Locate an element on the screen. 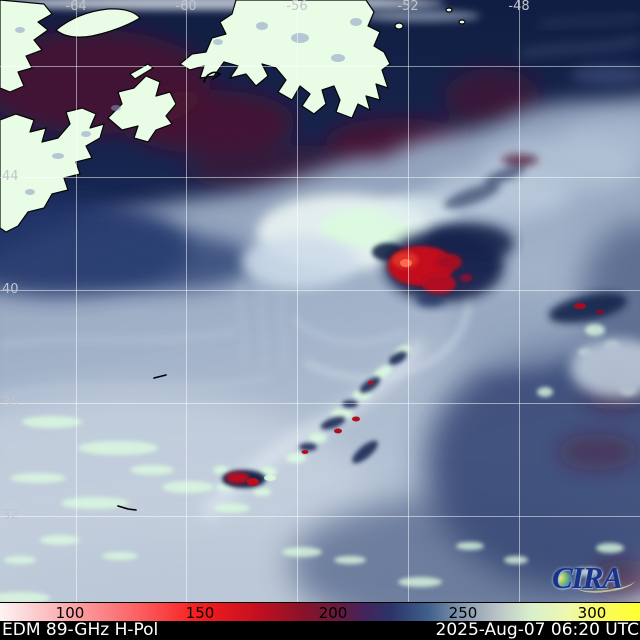 The height and width of the screenshot is (640, 640). colorbar: 100 150 200 250 300 is located at coordinates (320, 612).